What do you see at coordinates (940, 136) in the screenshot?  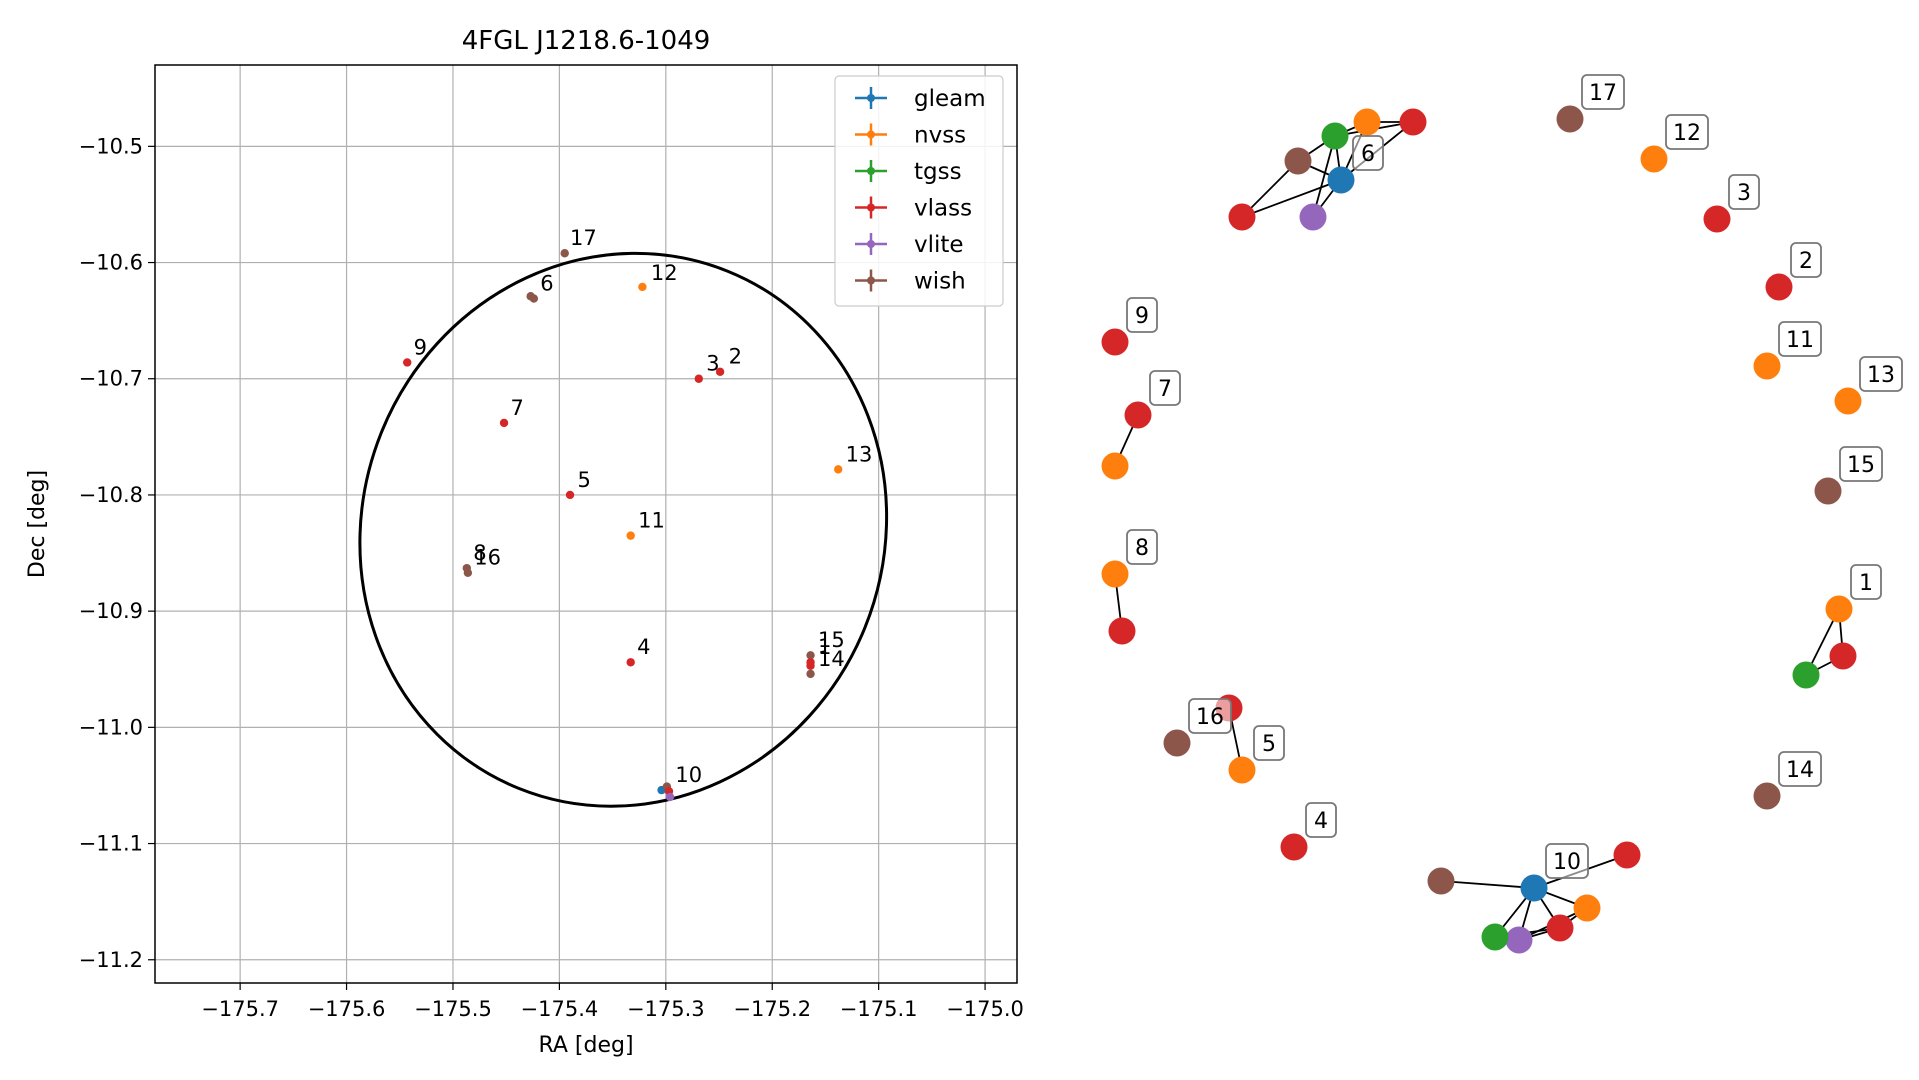 I see `legend-label: nvss` at bounding box center [940, 136].